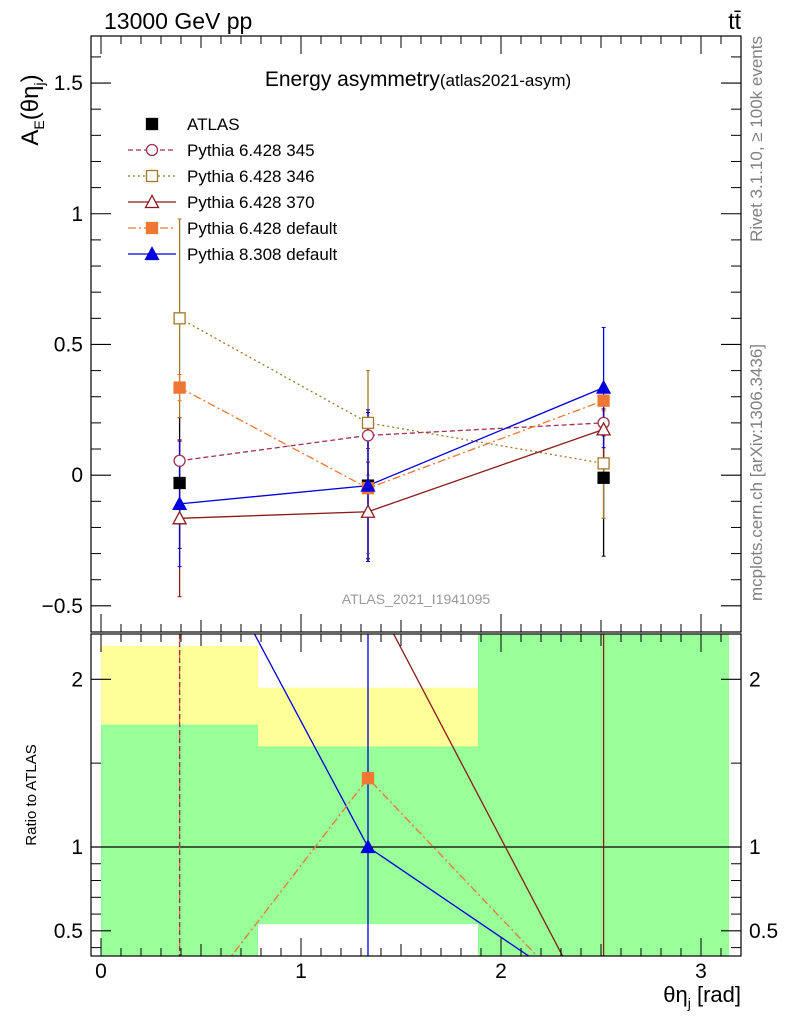 The width and height of the screenshot is (786, 1024). What do you see at coordinates (734, 21) in the screenshot?
I see `header-process: tt̄` at bounding box center [734, 21].